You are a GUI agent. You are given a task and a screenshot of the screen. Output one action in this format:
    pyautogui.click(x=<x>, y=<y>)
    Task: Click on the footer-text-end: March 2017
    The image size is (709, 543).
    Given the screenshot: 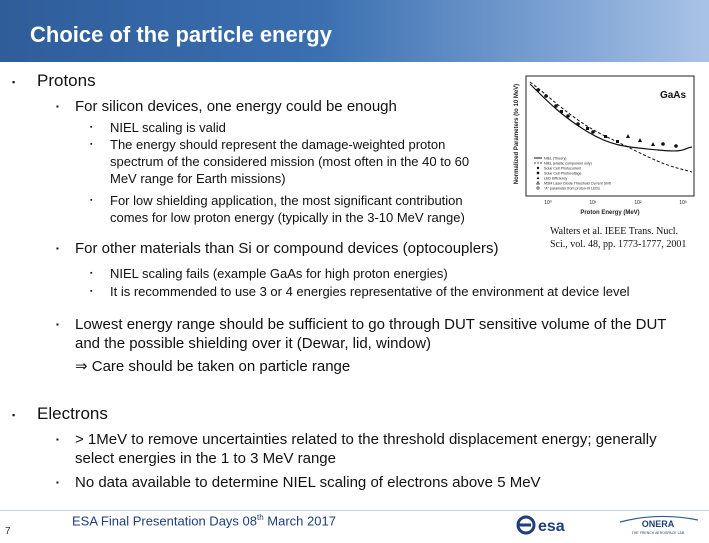 What is the action you would take?
    pyautogui.click(x=299, y=521)
    